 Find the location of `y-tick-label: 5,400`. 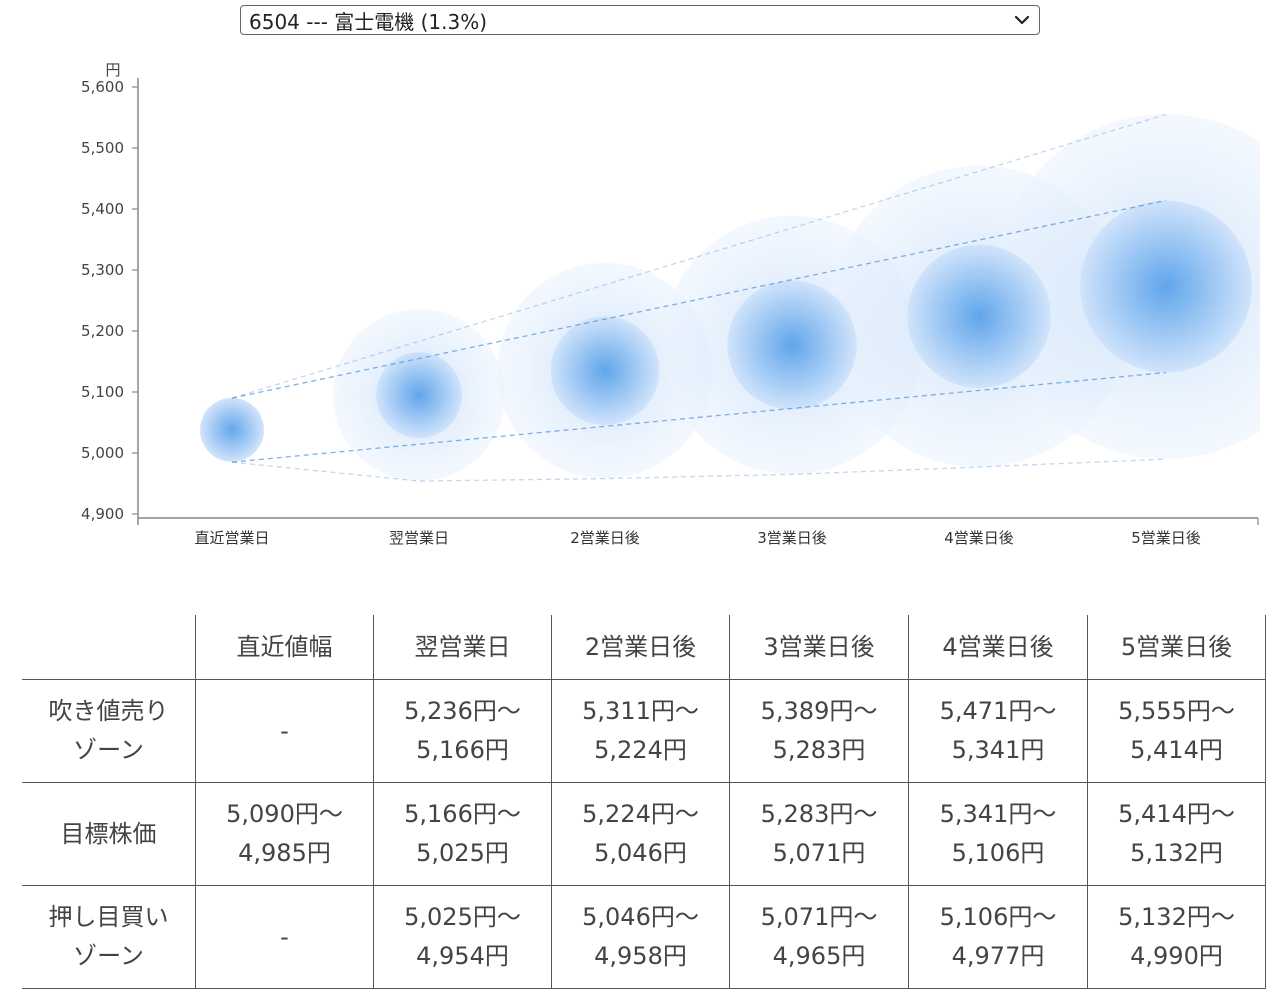

y-tick-label: 5,400 is located at coordinates (102, 209).